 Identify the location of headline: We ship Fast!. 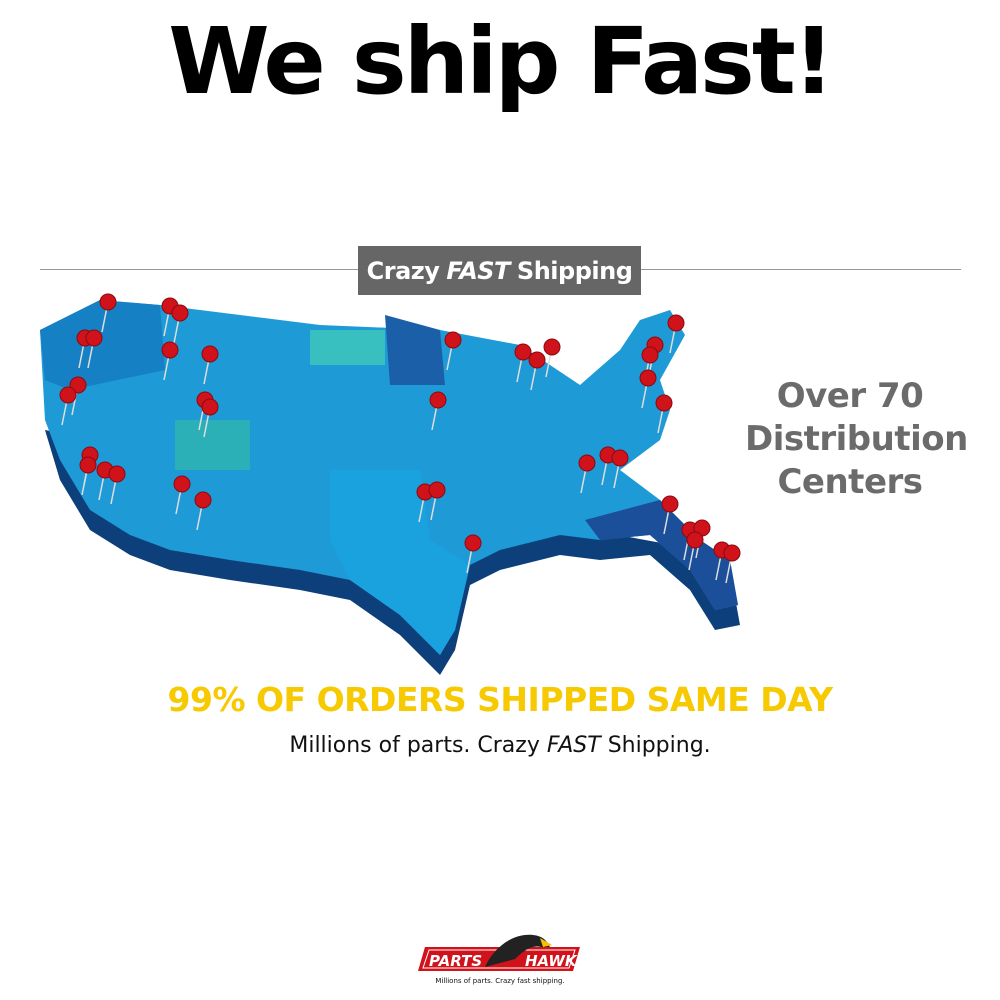
(501, 61).